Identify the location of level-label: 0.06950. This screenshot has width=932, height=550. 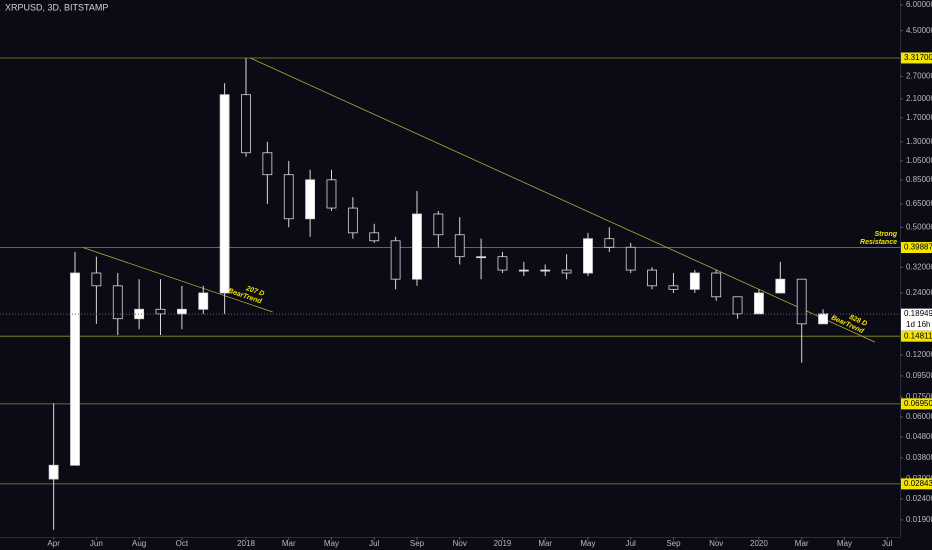
(918, 403).